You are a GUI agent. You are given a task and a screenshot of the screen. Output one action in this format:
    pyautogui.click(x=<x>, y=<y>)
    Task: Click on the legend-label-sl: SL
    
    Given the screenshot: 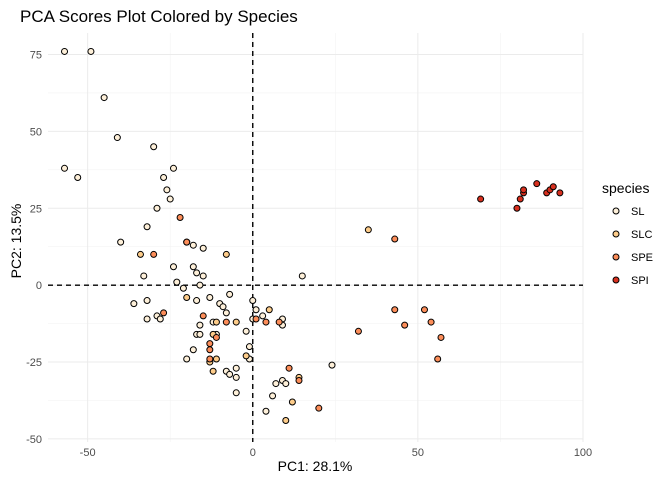 What is the action you would take?
    pyautogui.click(x=637, y=212)
    